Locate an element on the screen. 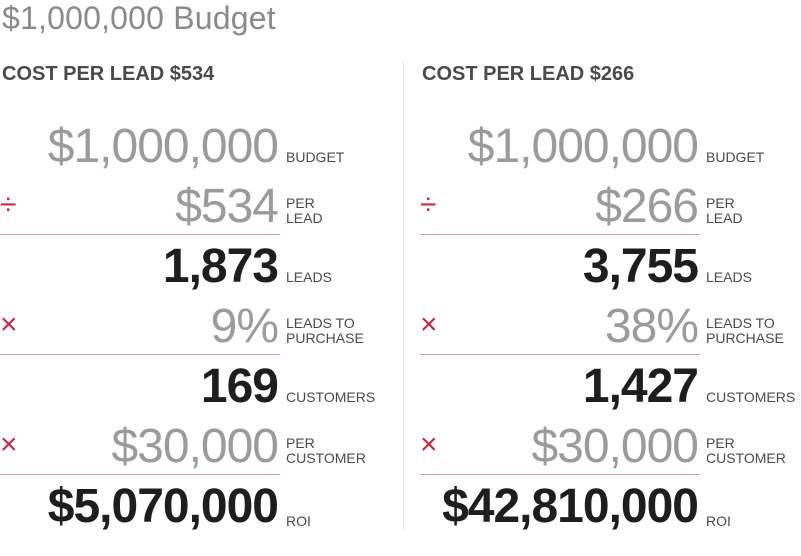  cost-per-lead-heading: COST PER LEAD $534 is located at coordinates (108, 74).